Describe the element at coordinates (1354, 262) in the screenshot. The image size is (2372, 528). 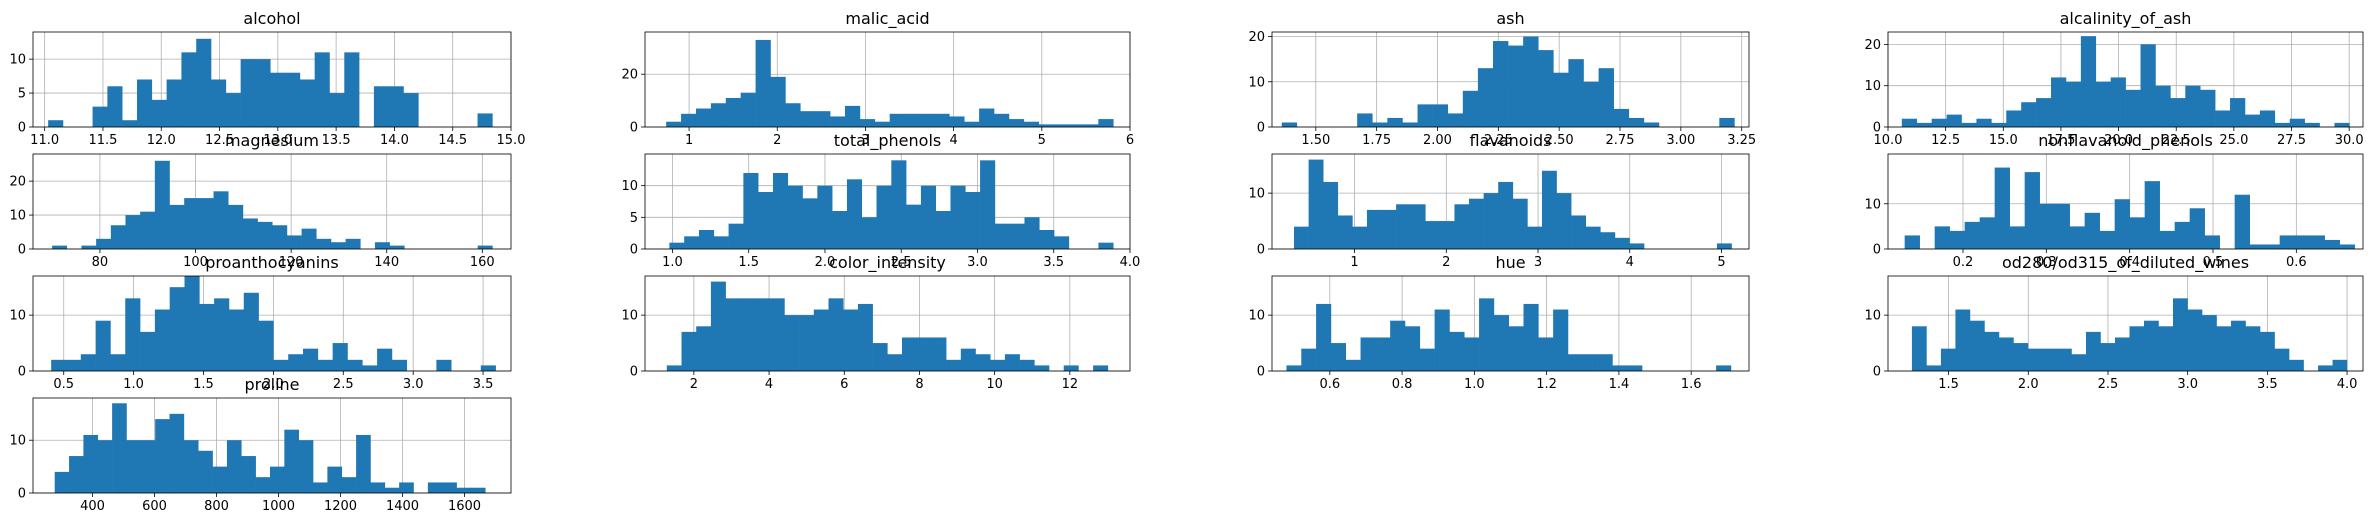
I see `x-tick-label: 1` at that location.